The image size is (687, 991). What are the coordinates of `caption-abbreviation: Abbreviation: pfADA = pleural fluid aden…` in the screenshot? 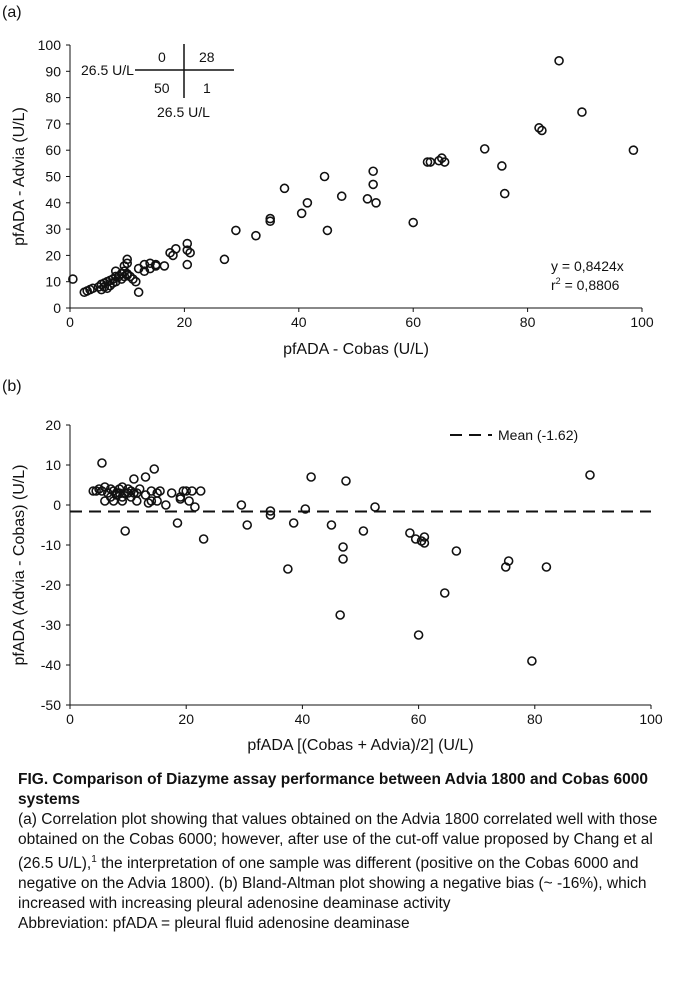 It's located at (214, 924).